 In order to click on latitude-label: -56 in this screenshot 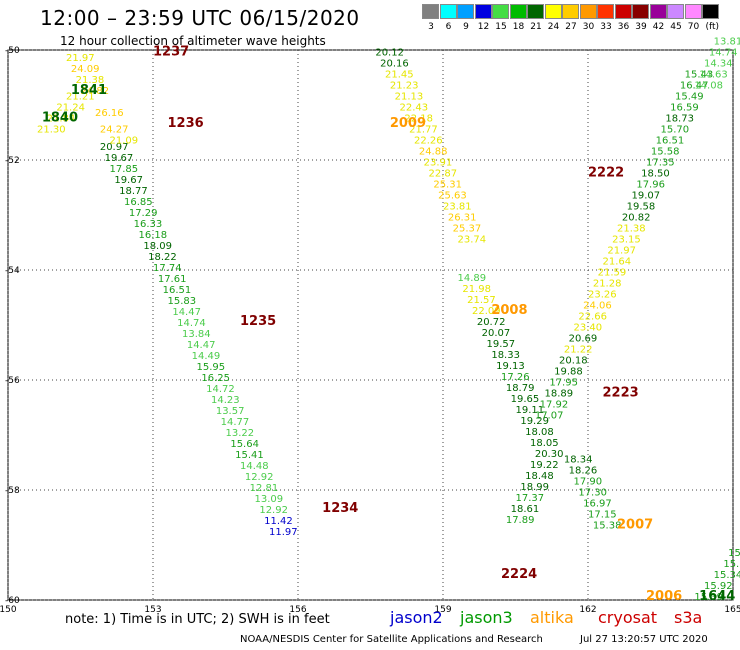, I will do `click(12, 381)`.